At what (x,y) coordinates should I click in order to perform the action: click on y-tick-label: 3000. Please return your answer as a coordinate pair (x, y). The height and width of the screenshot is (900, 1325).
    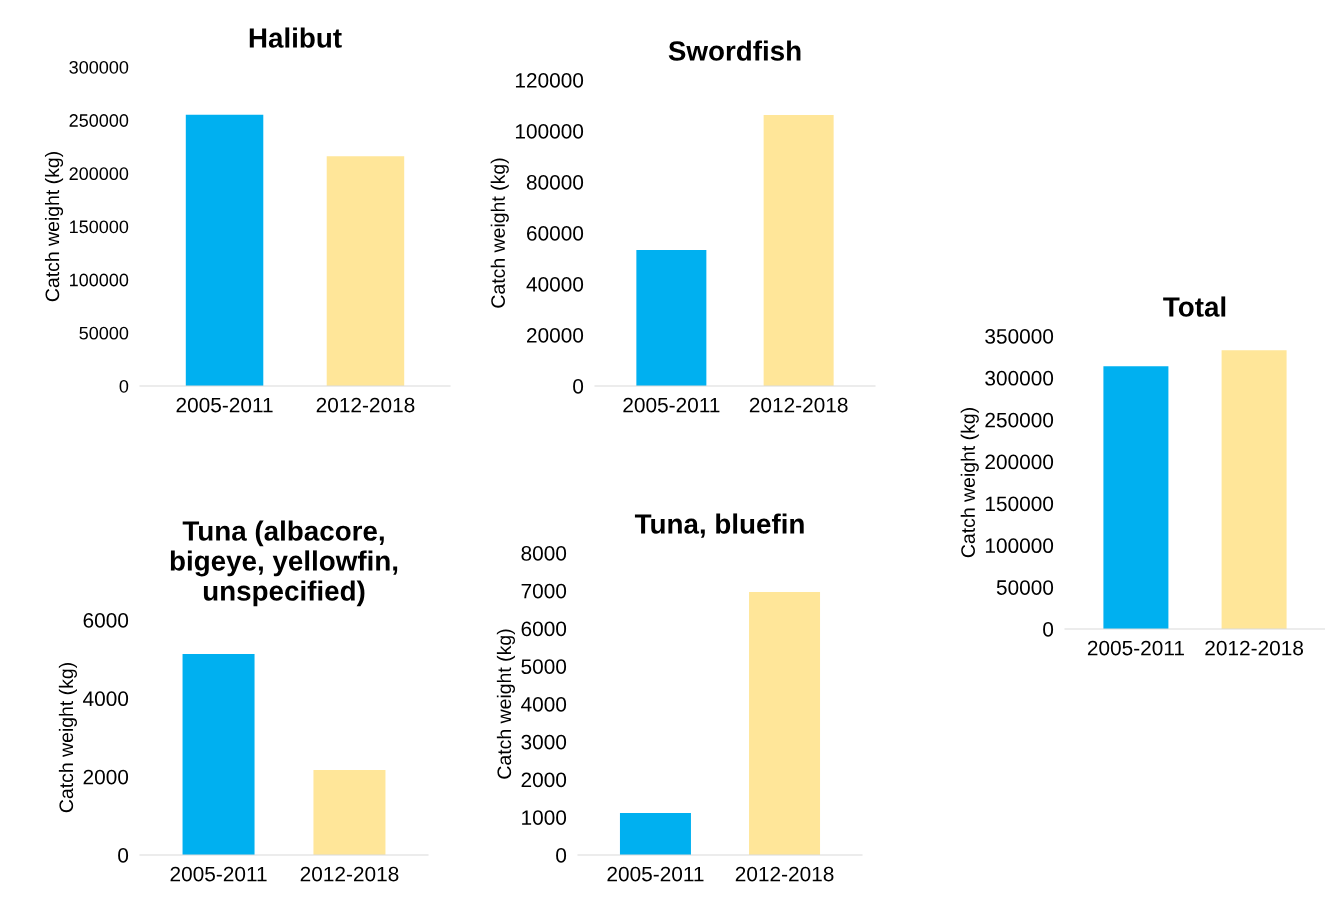
    Looking at the image, I should click on (544, 742).